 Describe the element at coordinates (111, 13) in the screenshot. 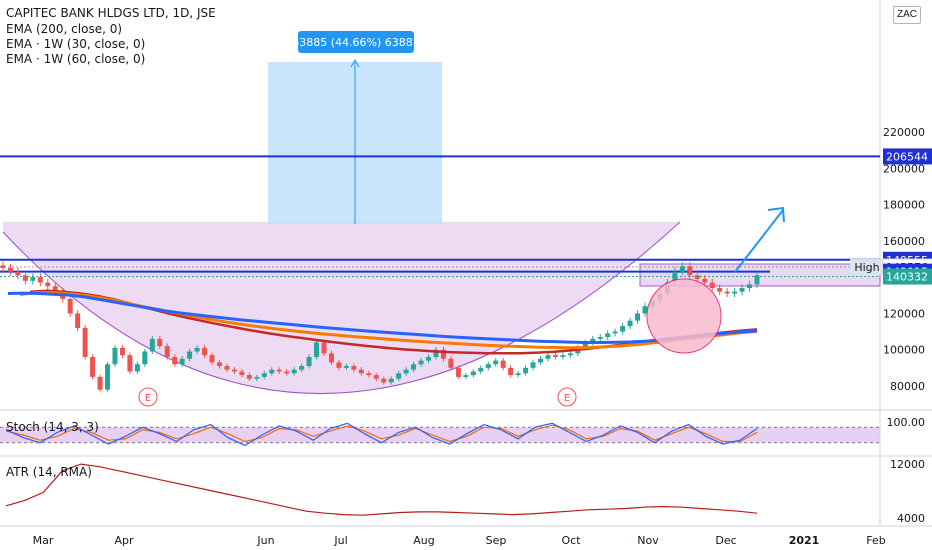

I see `symbol-title: CAPITEC BANK HLDGS LTD, 1D, JSE` at that location.